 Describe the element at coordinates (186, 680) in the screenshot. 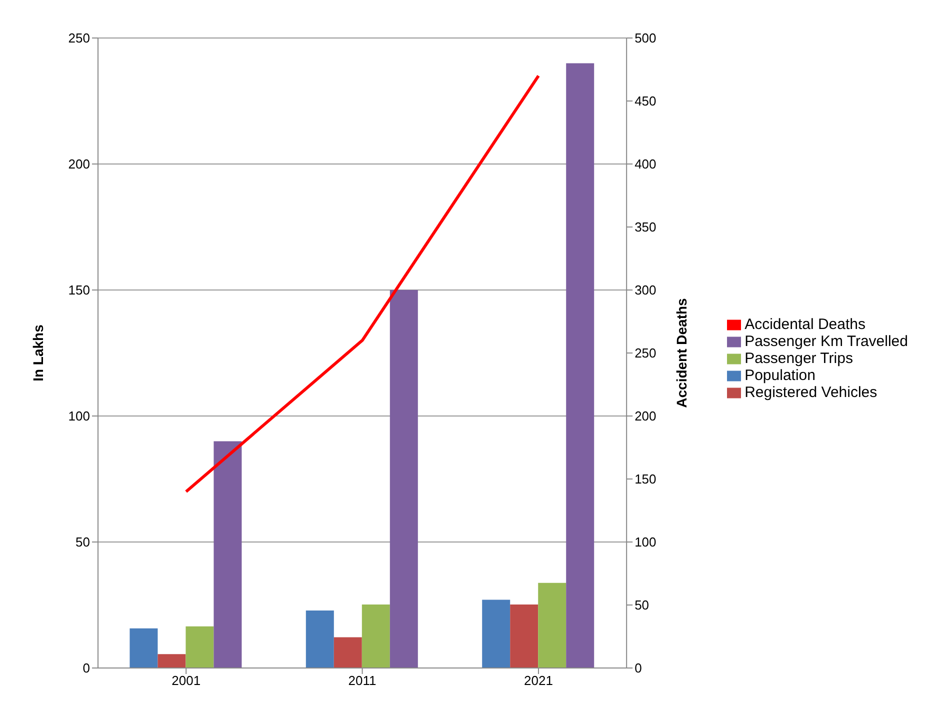

I see `x-tick-label: 2001` at that location.